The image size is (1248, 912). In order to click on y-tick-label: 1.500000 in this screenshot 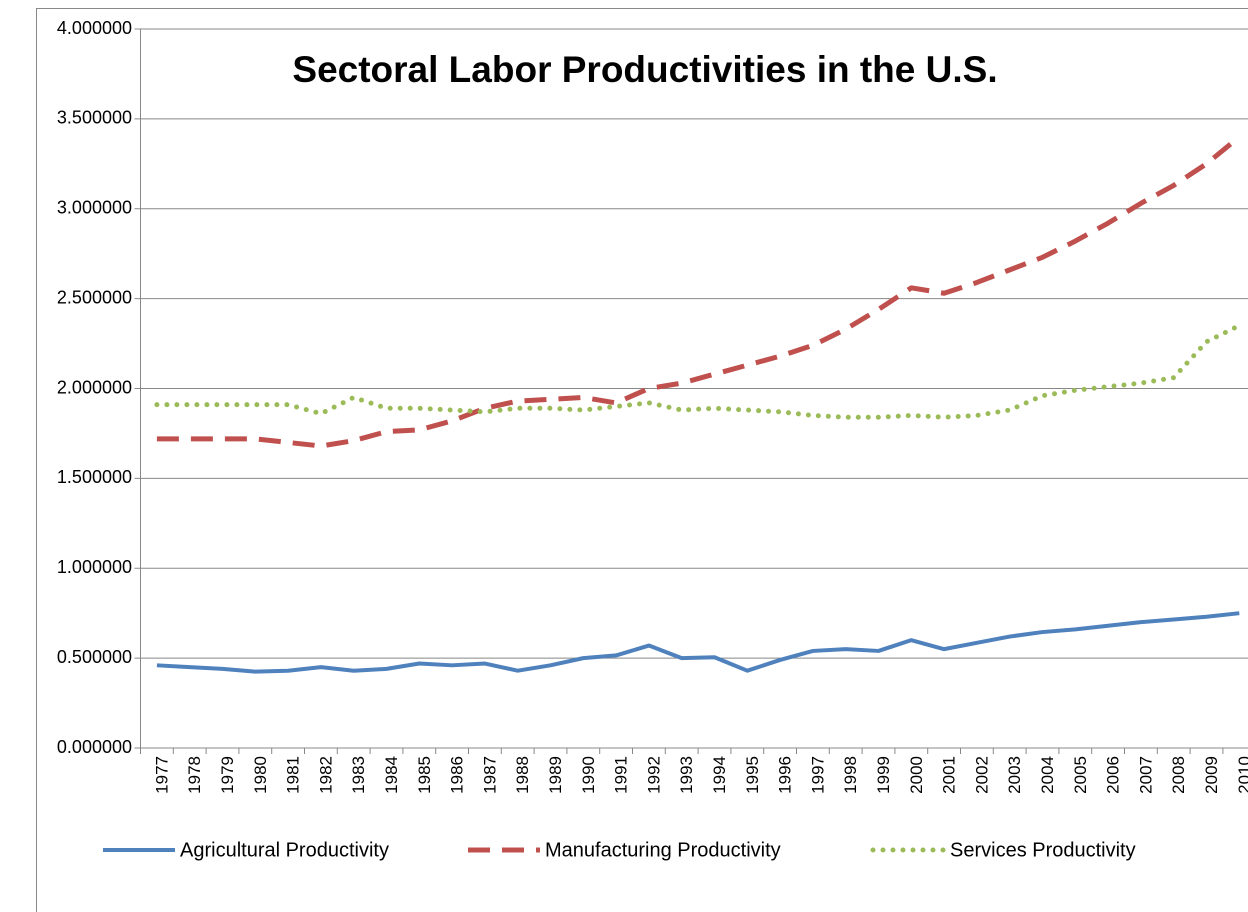, I will do `click(94, 477)`.